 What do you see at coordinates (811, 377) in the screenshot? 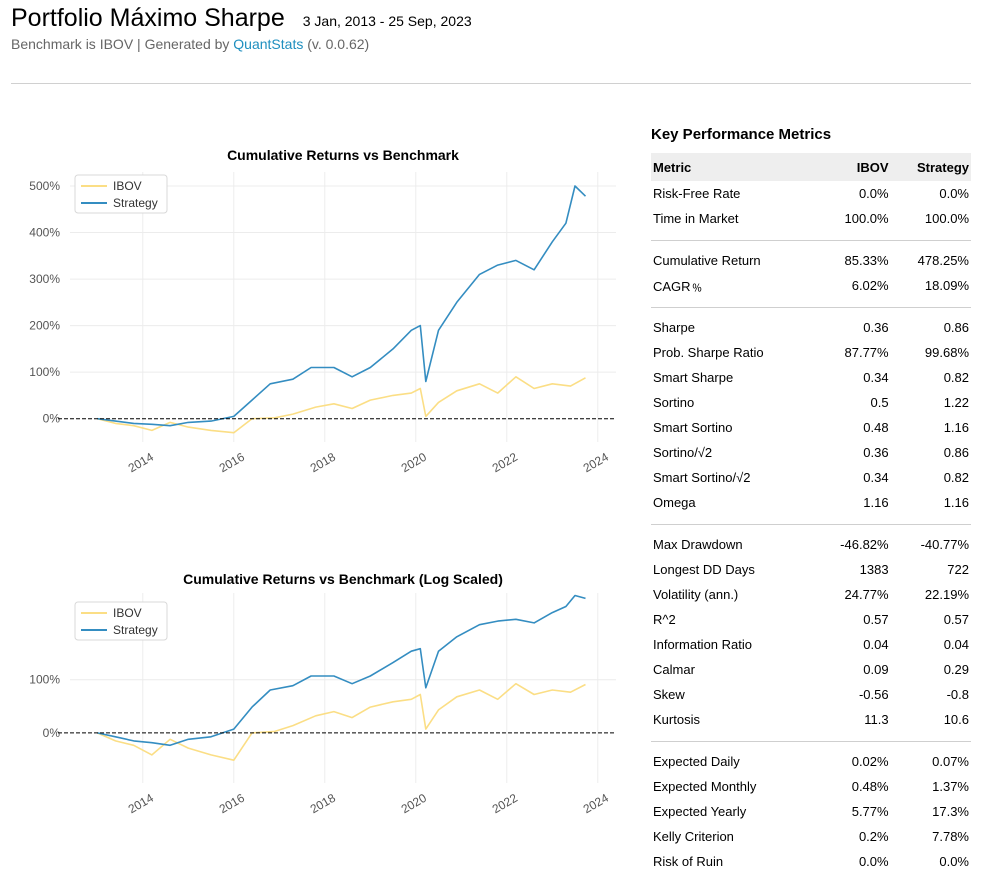
I see `metrics-row: Smart Sharpe 0.34 0.82` at bounding box center [811, 377].